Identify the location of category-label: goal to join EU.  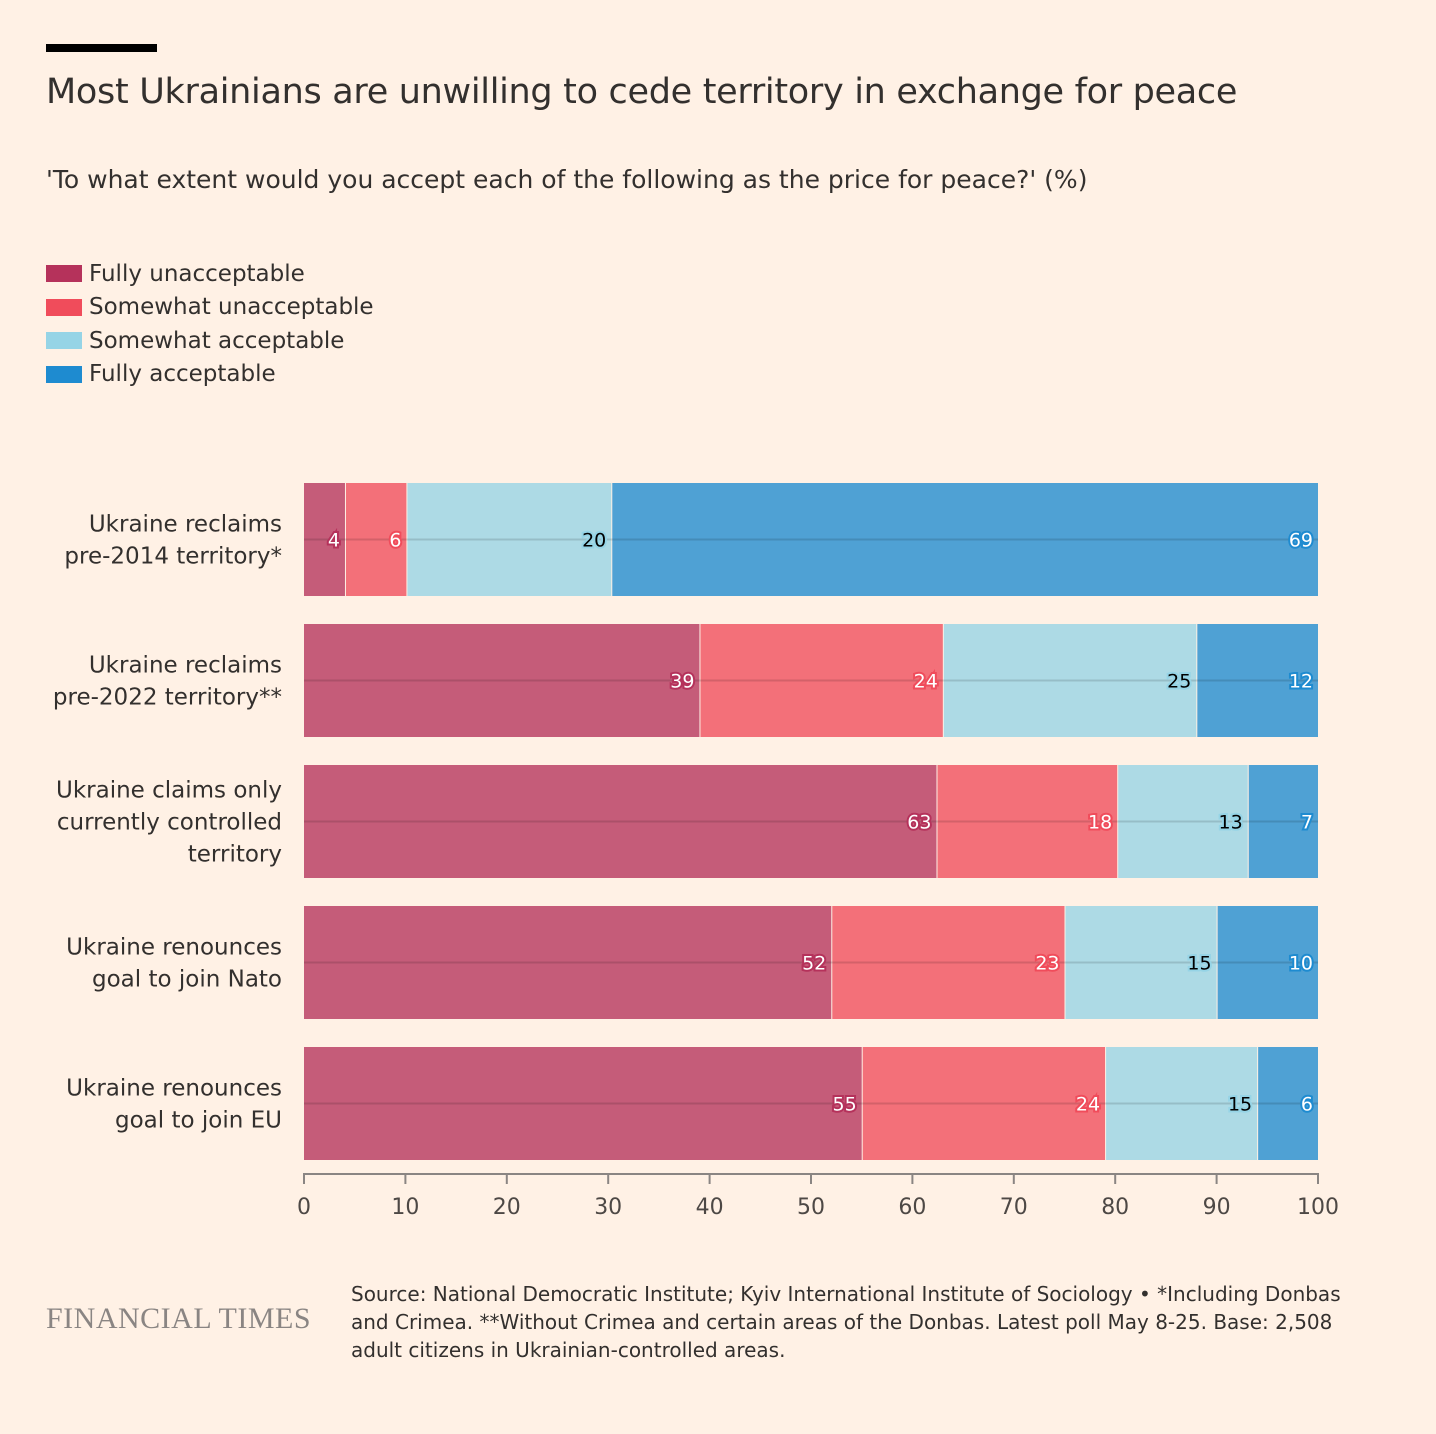
(198, 1121).